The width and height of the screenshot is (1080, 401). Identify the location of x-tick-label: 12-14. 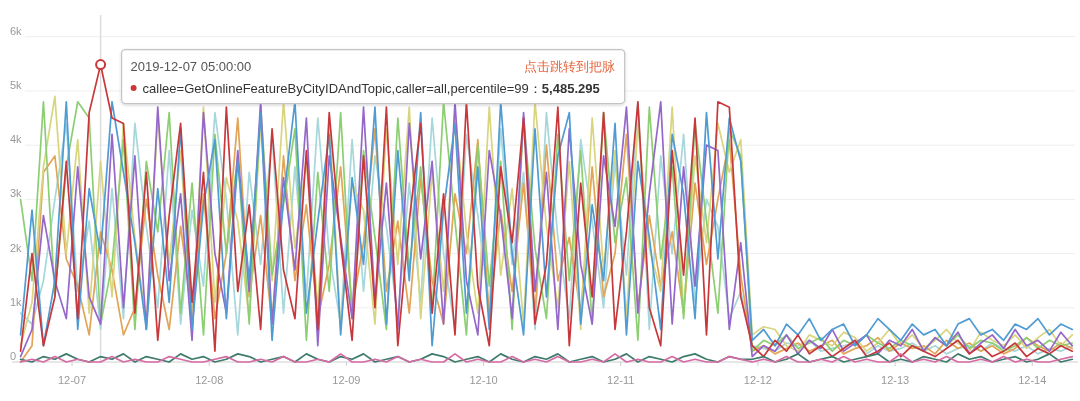
(1032, 380).